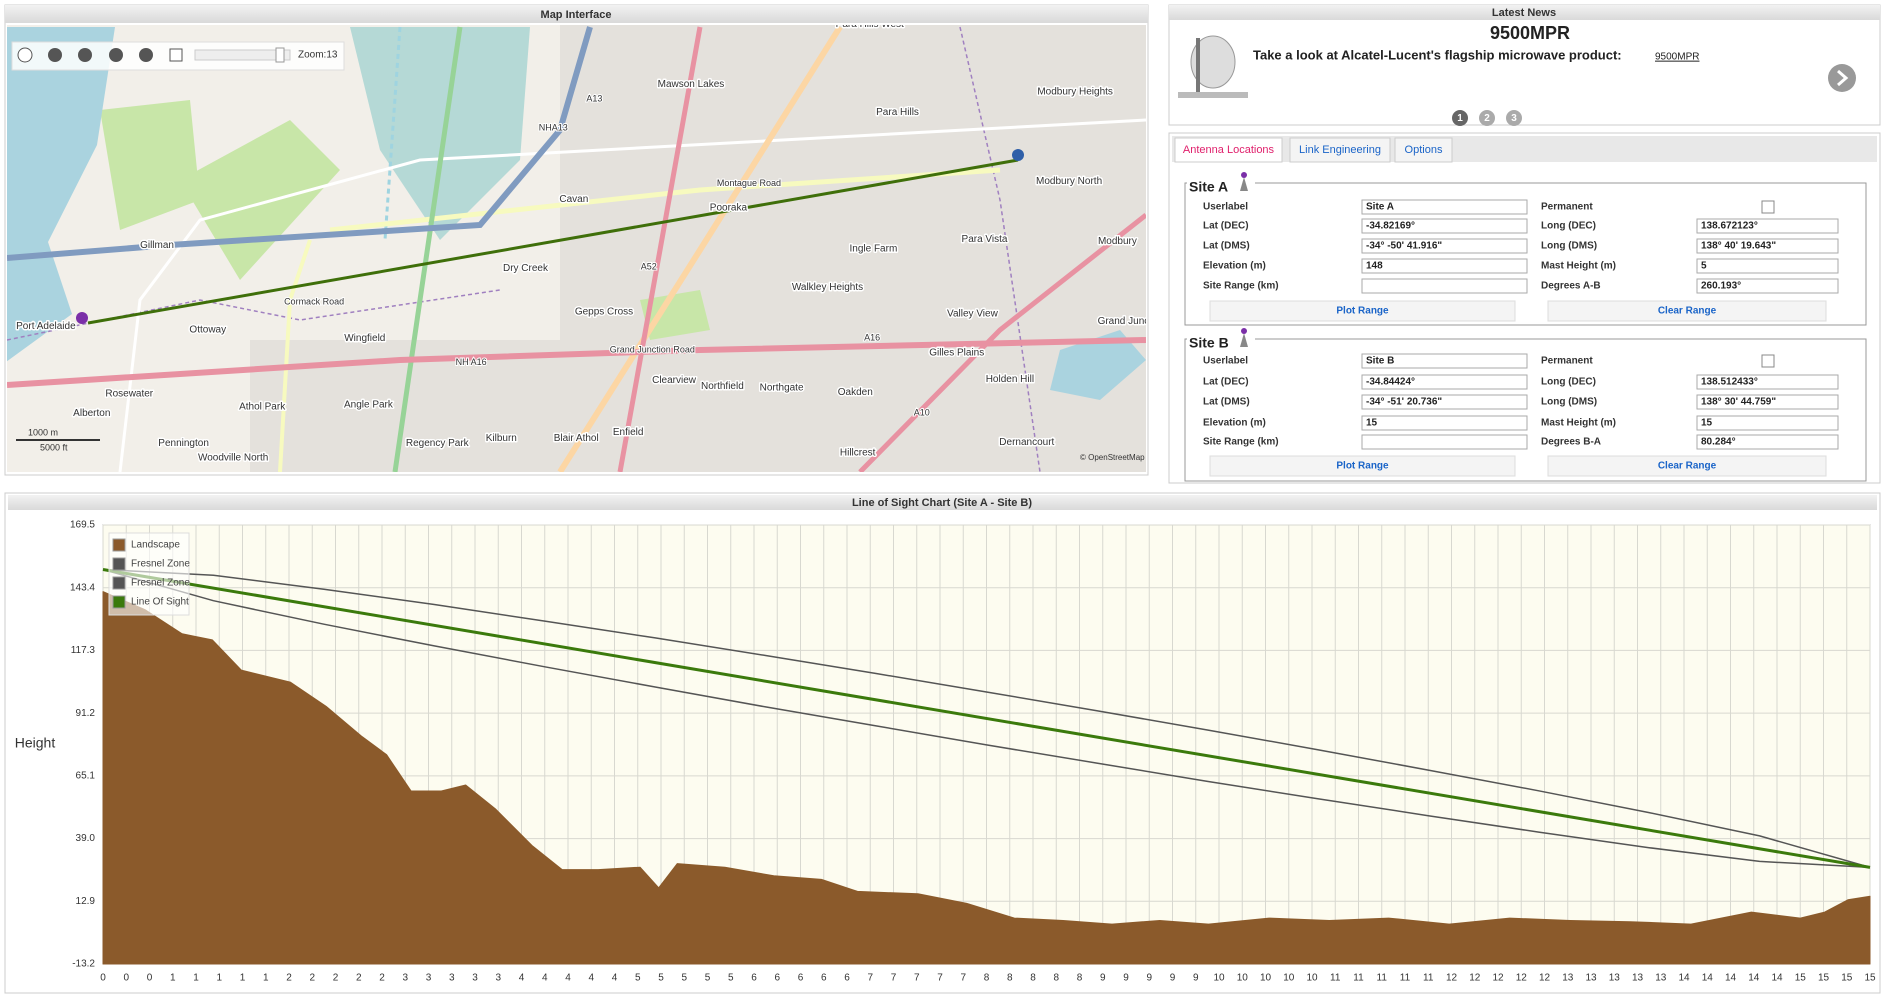 Image resolution: width=1885 pixels, height=999 pixels. I want to click on x-tick-label: 12, so click(1452, 978).